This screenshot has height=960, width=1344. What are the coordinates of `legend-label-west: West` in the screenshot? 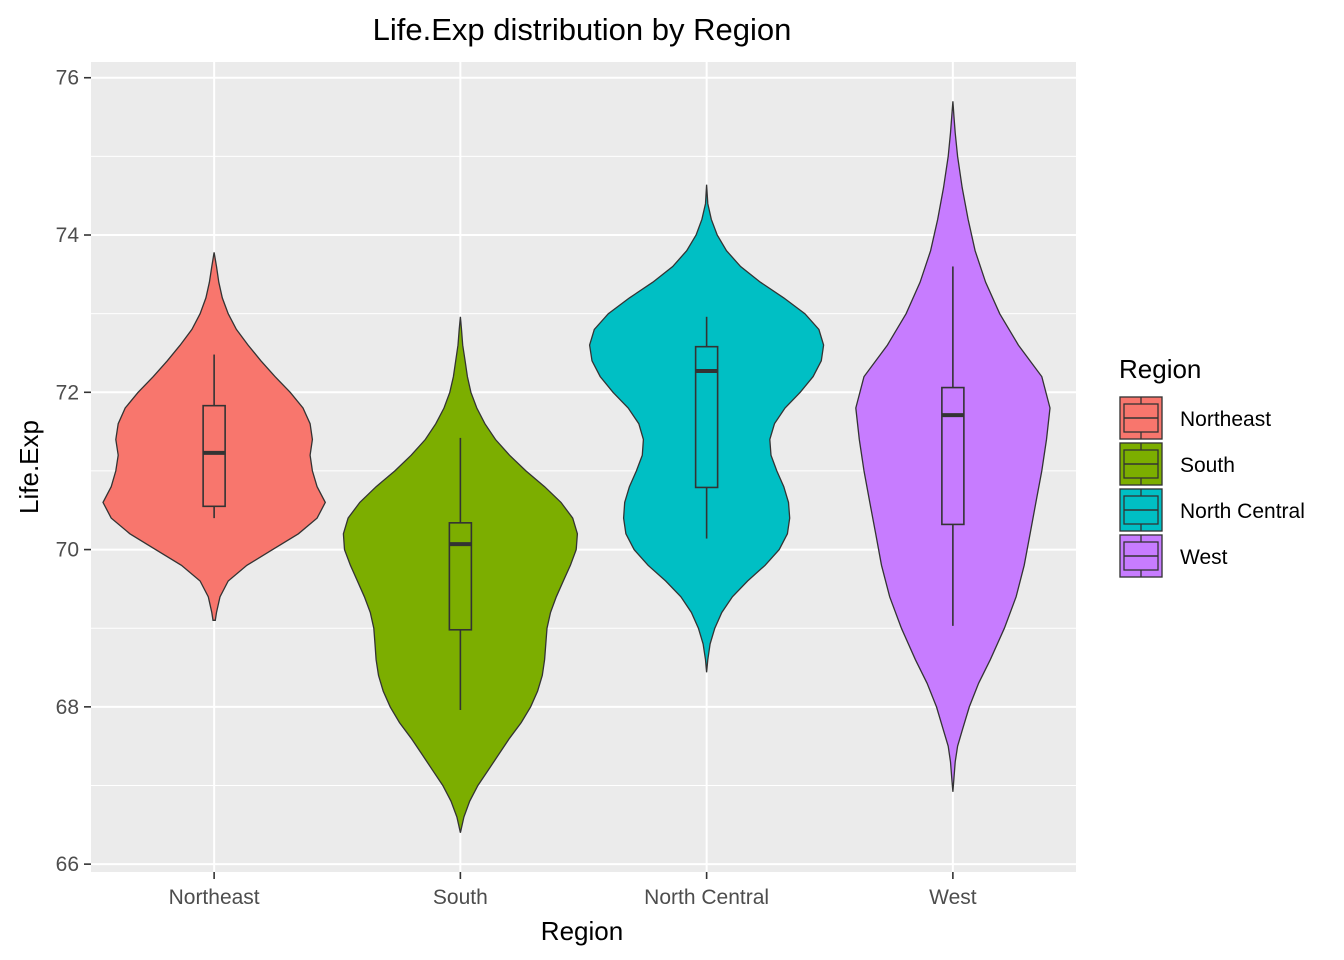 It's located at (1204, 557).